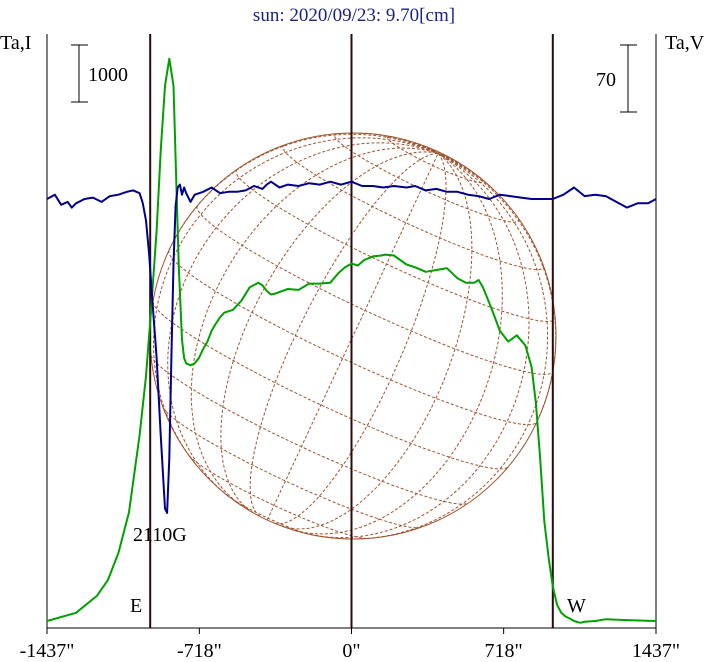 This screenshot has height=662, width=708. I want to click on west-label: W, so click(576, 606).